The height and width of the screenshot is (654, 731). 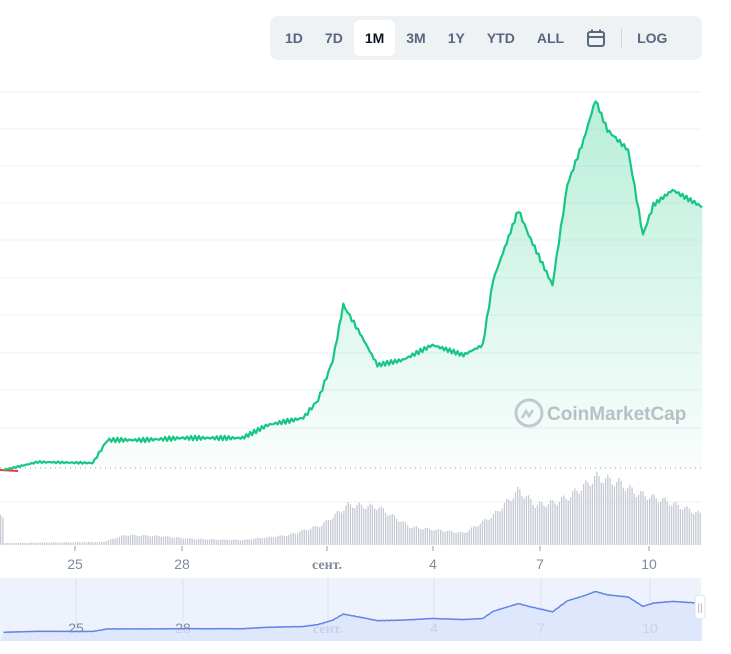 I want to click on range-button-3m: 3M, so click(x=416, y=38).